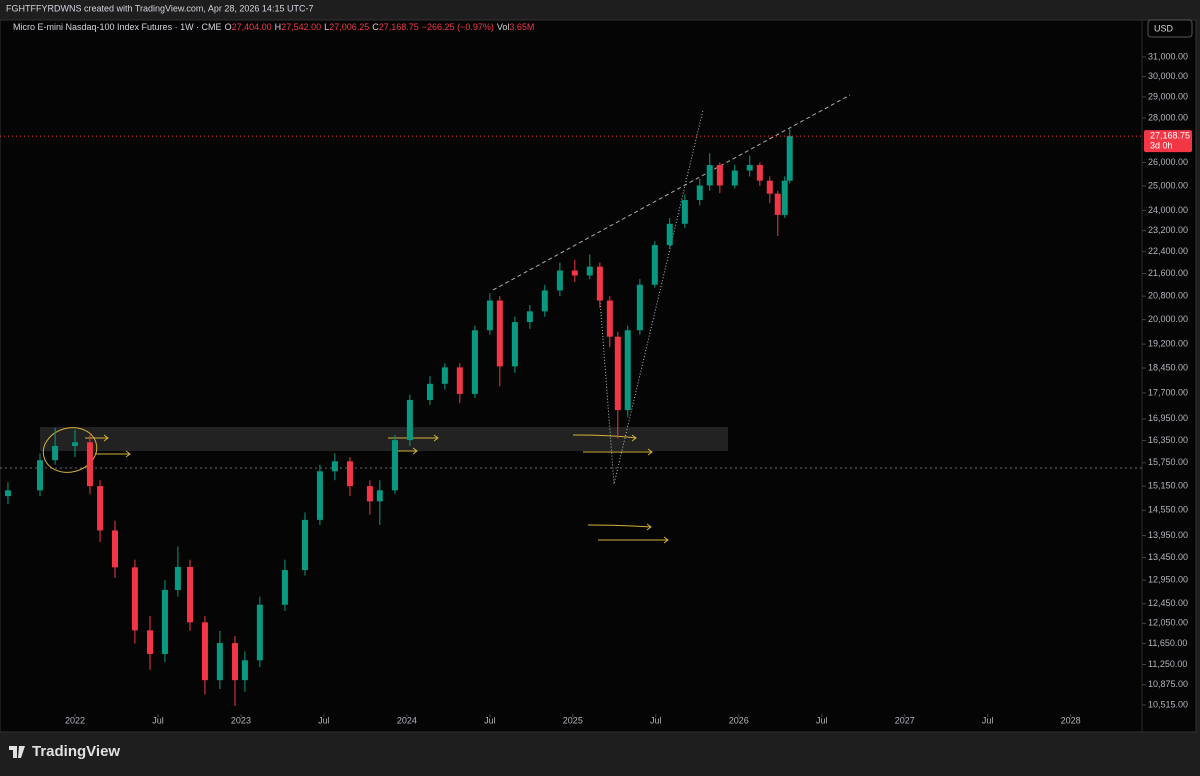 The width and height of the screenshot is (1200, 776). Describe the element at coordinates (1071, 720) in the screenshot. I see `x-tick-label: 2028` at that location.